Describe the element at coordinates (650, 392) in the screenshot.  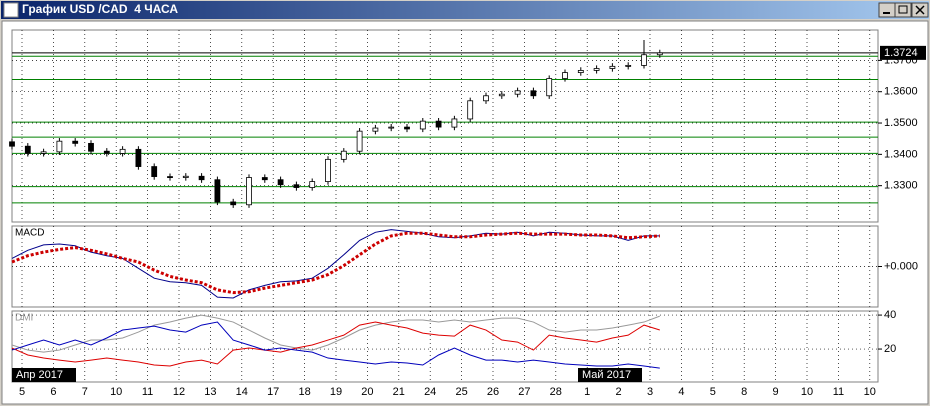
I see `x-tick-label: 3` at that location.